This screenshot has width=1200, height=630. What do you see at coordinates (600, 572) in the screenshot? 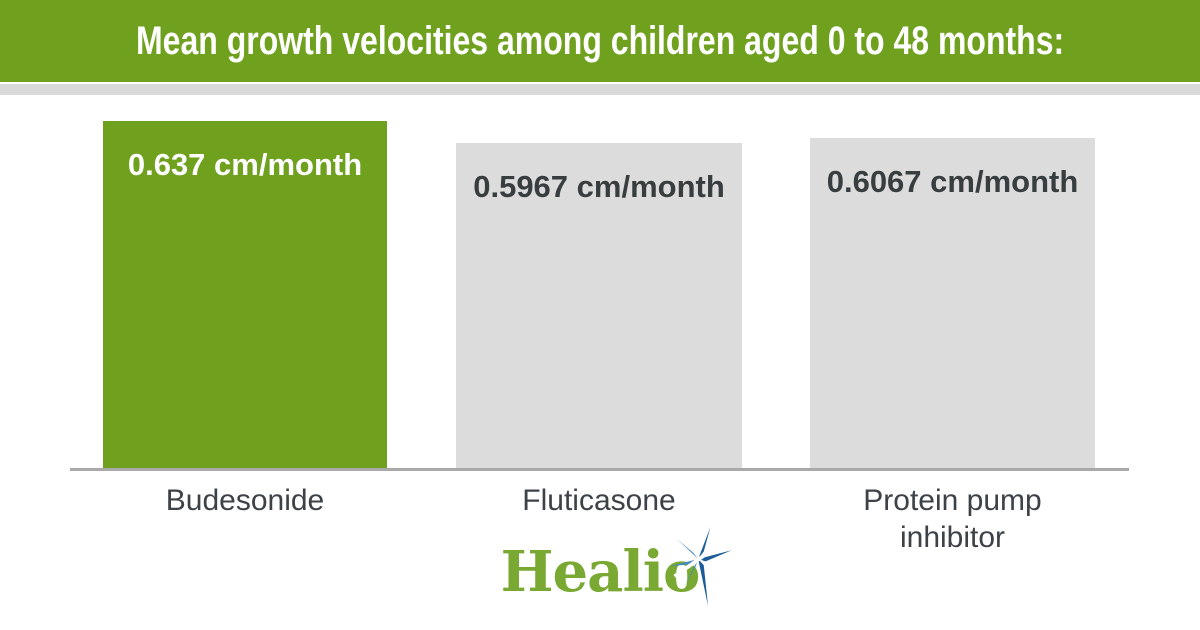
I see `healio-wordmark: Healio` at bounding box center [600, 572].